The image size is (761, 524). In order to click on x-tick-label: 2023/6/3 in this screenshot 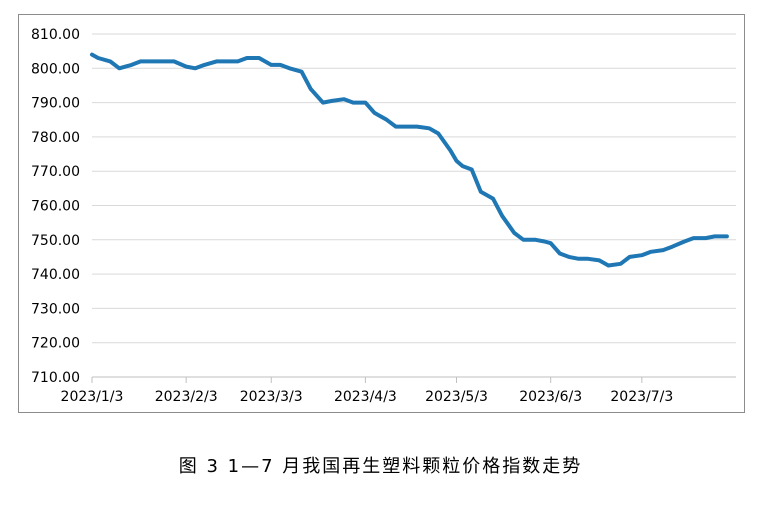, I will do `click(550, 397)`.